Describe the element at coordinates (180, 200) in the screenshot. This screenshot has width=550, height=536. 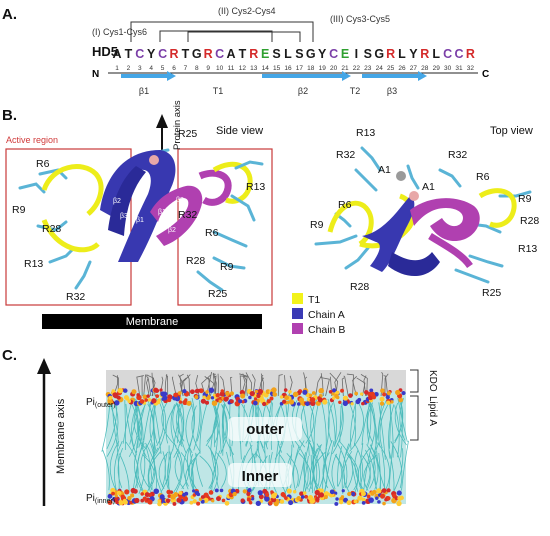
I see `strand-label-5: β3` at that location.